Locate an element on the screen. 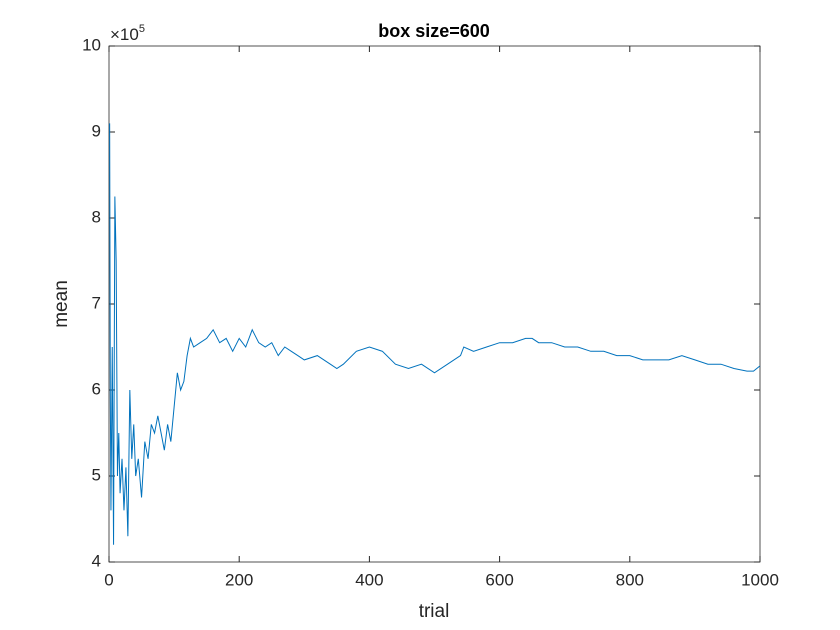 This screenshot has width=840, height=630. x-axis-label: trial is located at coordinates (434, 611).